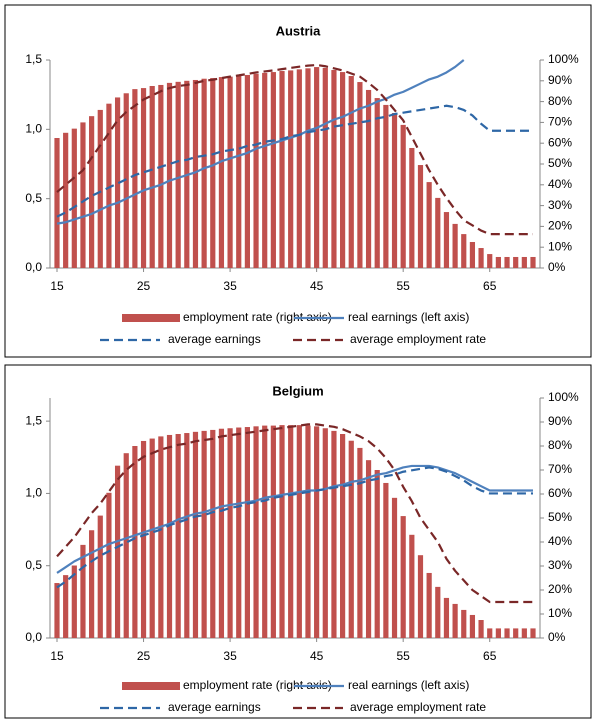  What do you see at coordinates (560, 101) in the screenshot?
I see `y2-tick-label: 80%` at bounding box center [560, 101].